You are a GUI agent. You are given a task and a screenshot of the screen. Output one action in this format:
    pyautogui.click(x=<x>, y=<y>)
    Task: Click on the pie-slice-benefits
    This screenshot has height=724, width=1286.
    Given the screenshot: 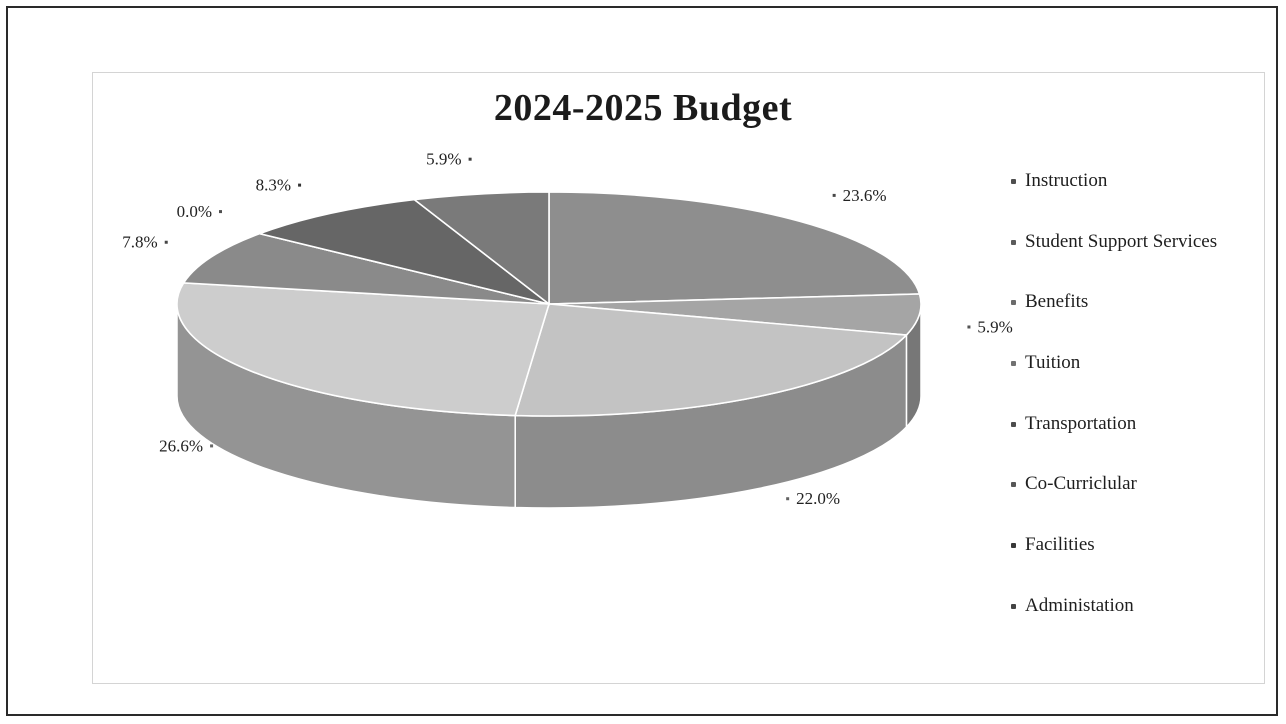 What is the action you would take?
    pyautogui.click(x=711, y=360)
    